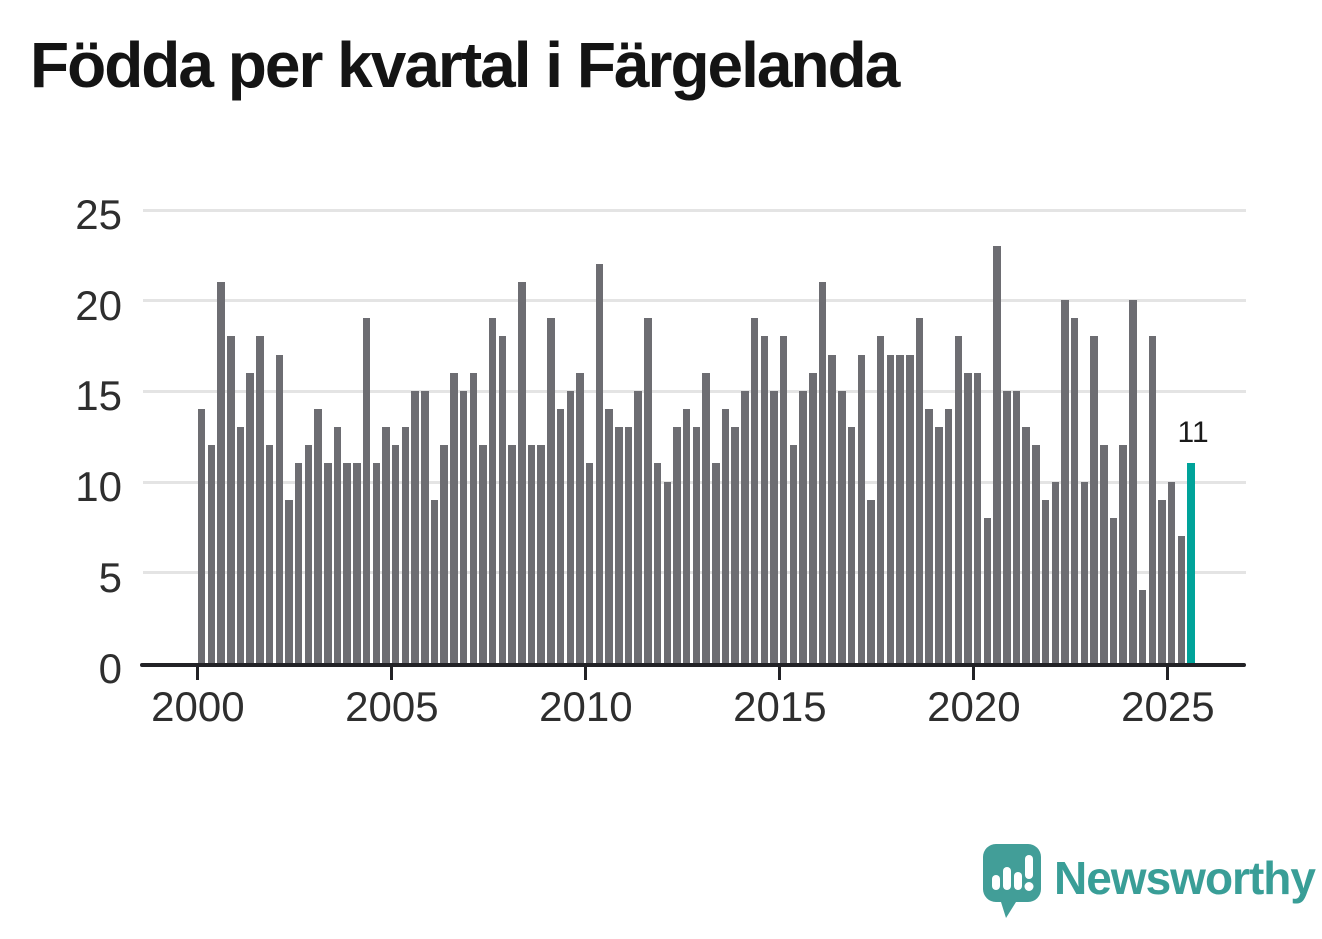 The image size is (1322, 939). I want to click on chart-title: Födda per kvartal i Färgelanda, so click(465, 65).